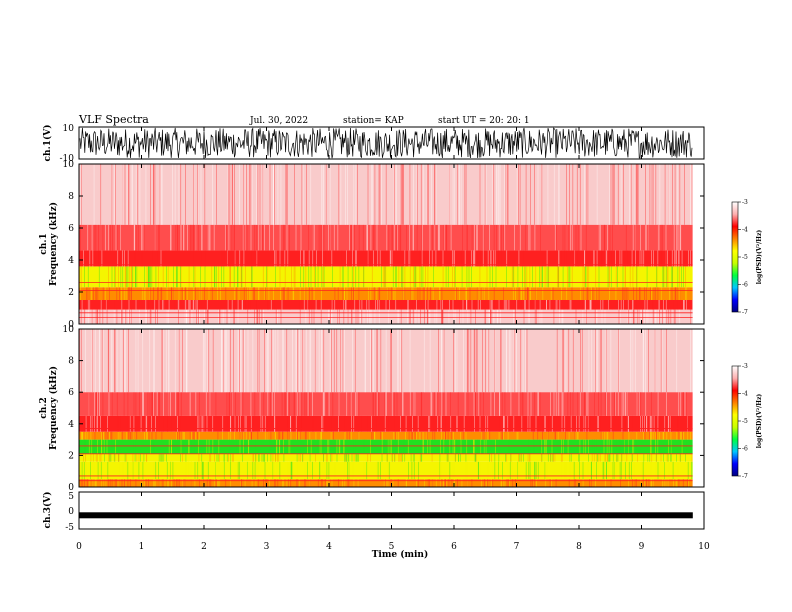 Image resolution: width=792 pixels, height=612 pixels. I want to click on freq-tick-label: 2, so click(71, 293).